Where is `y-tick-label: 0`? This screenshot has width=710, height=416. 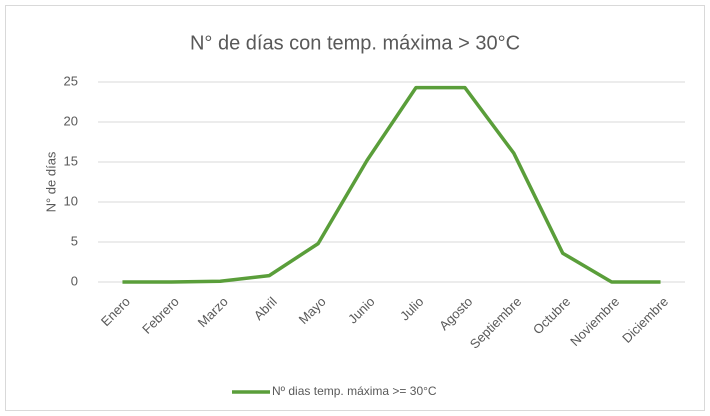 y-tick-label: 0 is located at coordinates (74, 280).